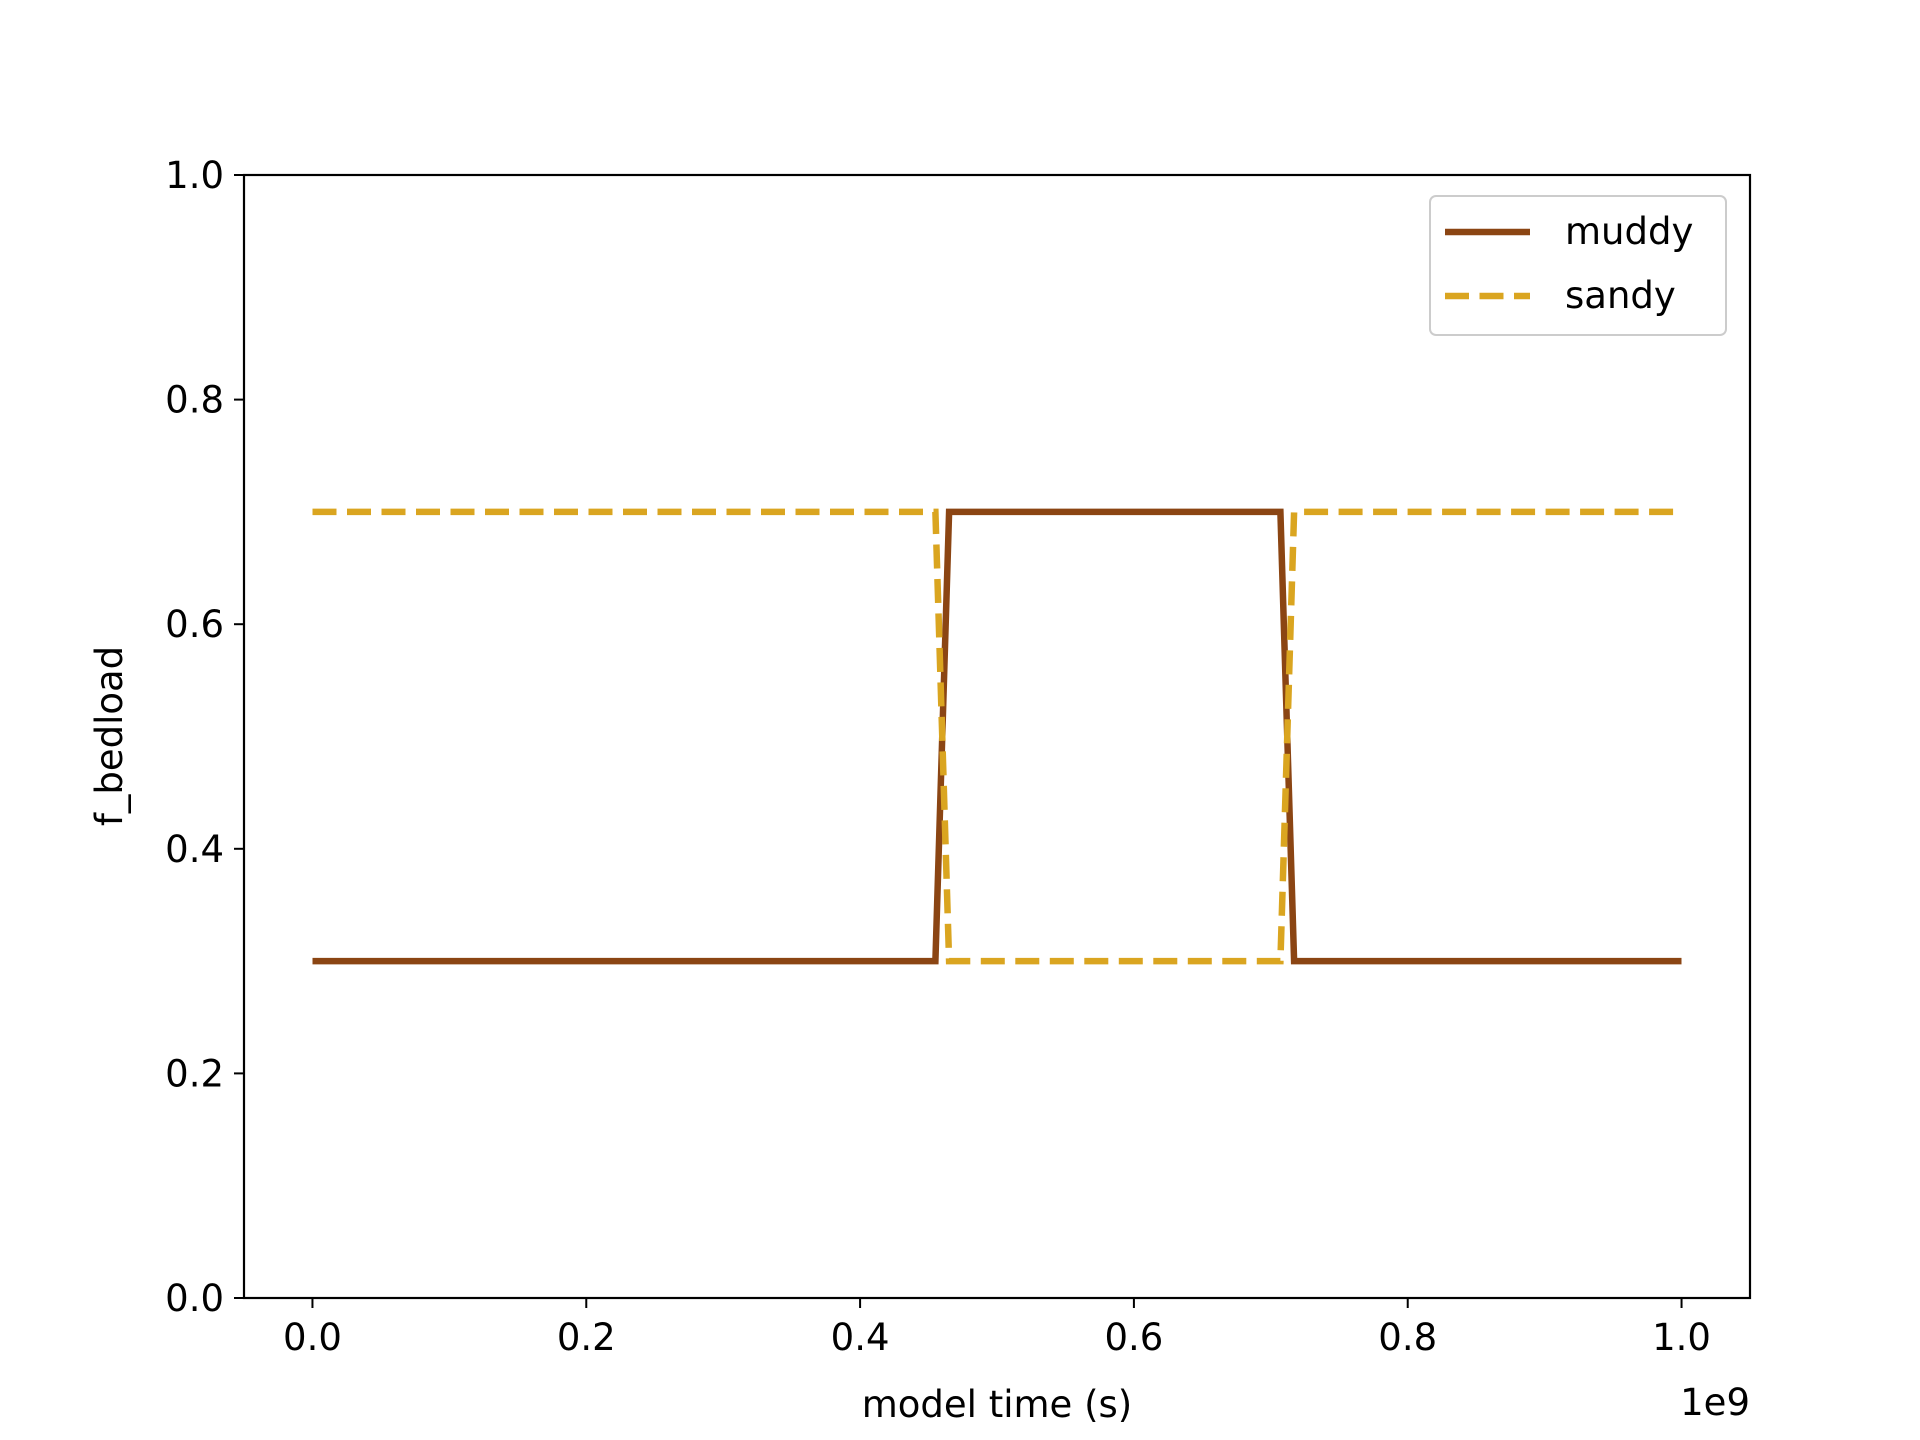  What do you see at coordinates (860, 1337) in the screenshot?
I see `x-tick-label: 0.4` at bounding box center [860, 1337].